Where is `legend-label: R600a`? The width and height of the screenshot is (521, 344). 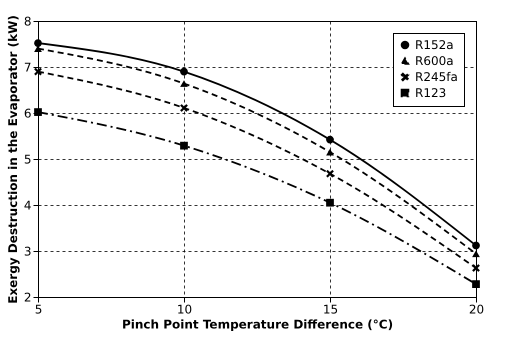
legend-label: R600a is located at coordinates (434, 61).